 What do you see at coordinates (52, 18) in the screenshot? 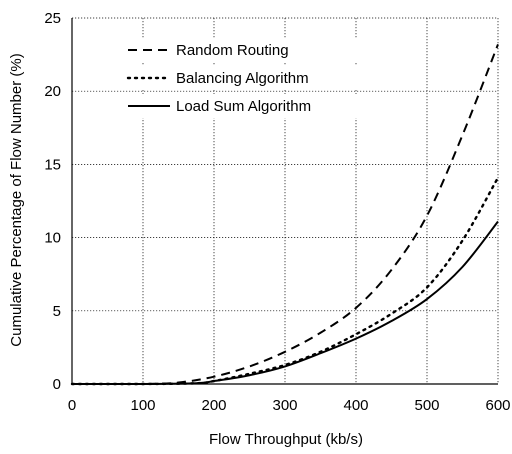
I see `y-tick-label: 25` at bounding box center [52, 18].